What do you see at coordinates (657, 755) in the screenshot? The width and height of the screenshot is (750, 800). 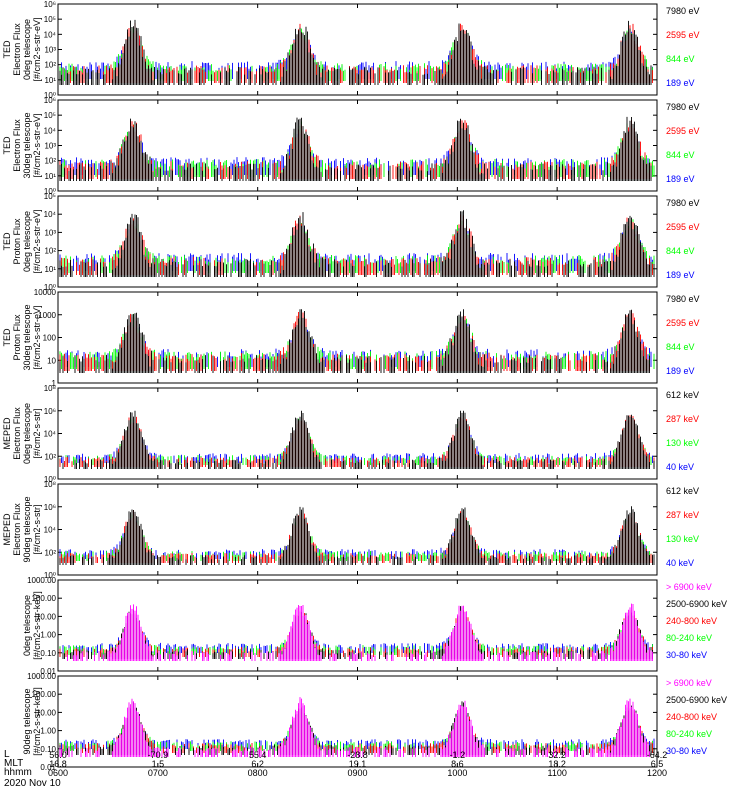 I see `x-tick-label-l: -64.2` at bounding box center [657, 755].